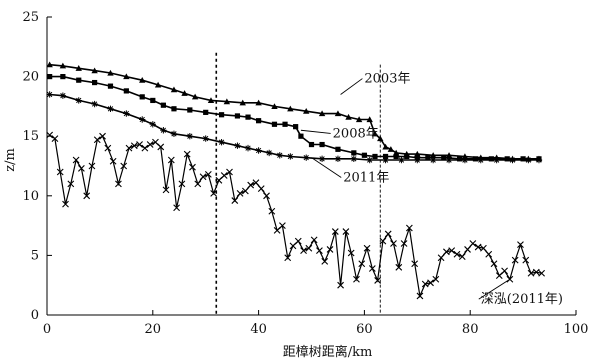  Describe the element at coordinates (30, 196) in the screenshot. I see `y-tick-label: 10` at that location.